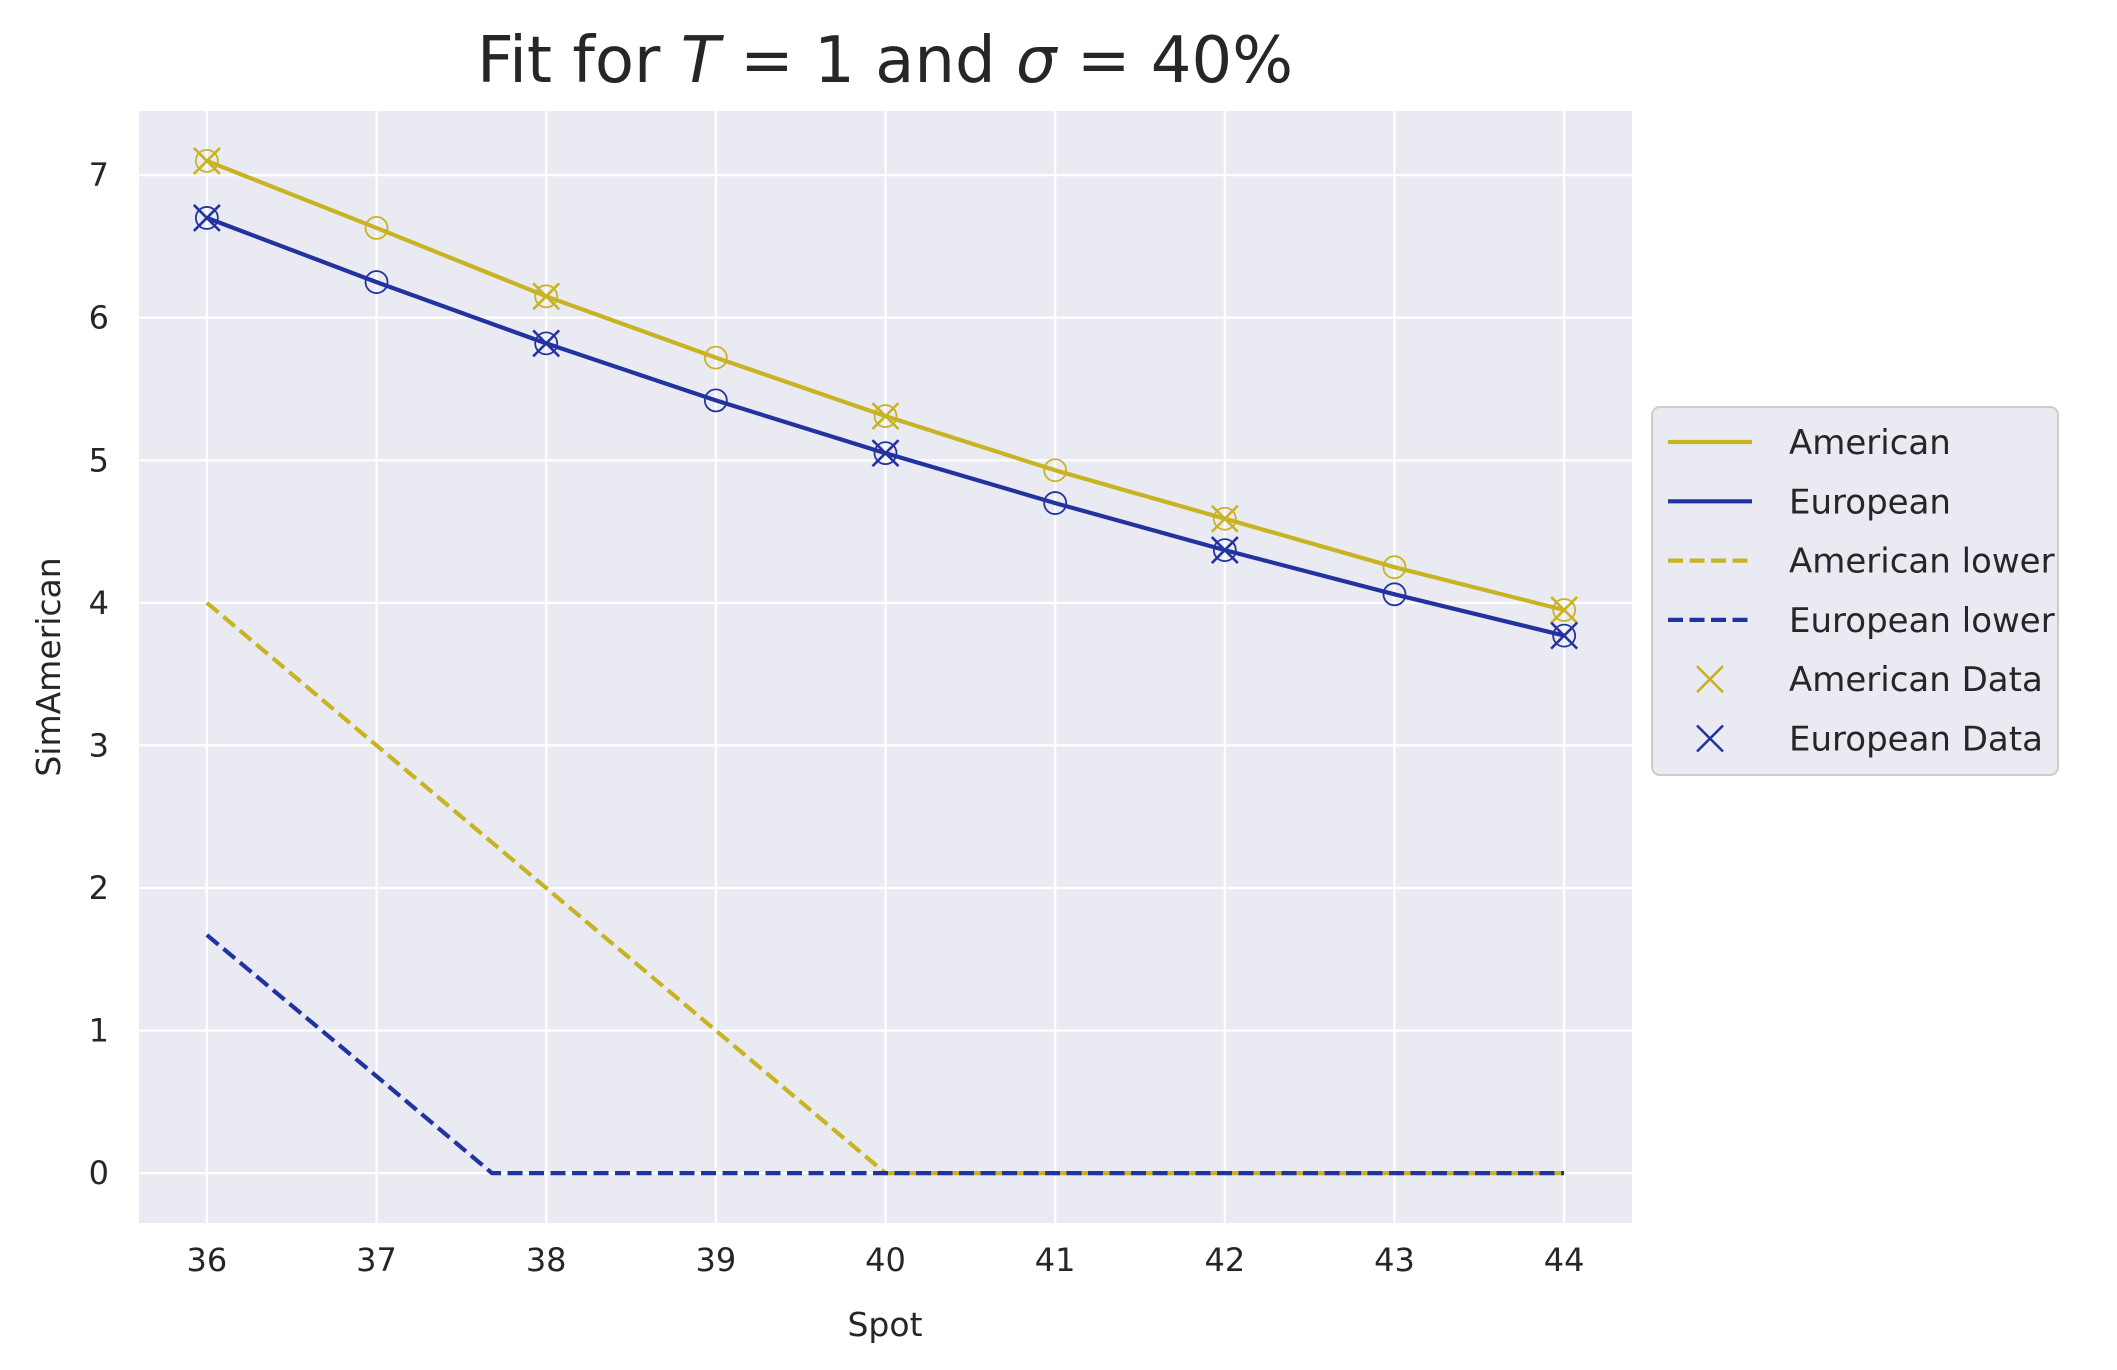  Describe the element at coordinates (546, 1260) in the screenshot. I see `x-tick-label: 38` at that location.